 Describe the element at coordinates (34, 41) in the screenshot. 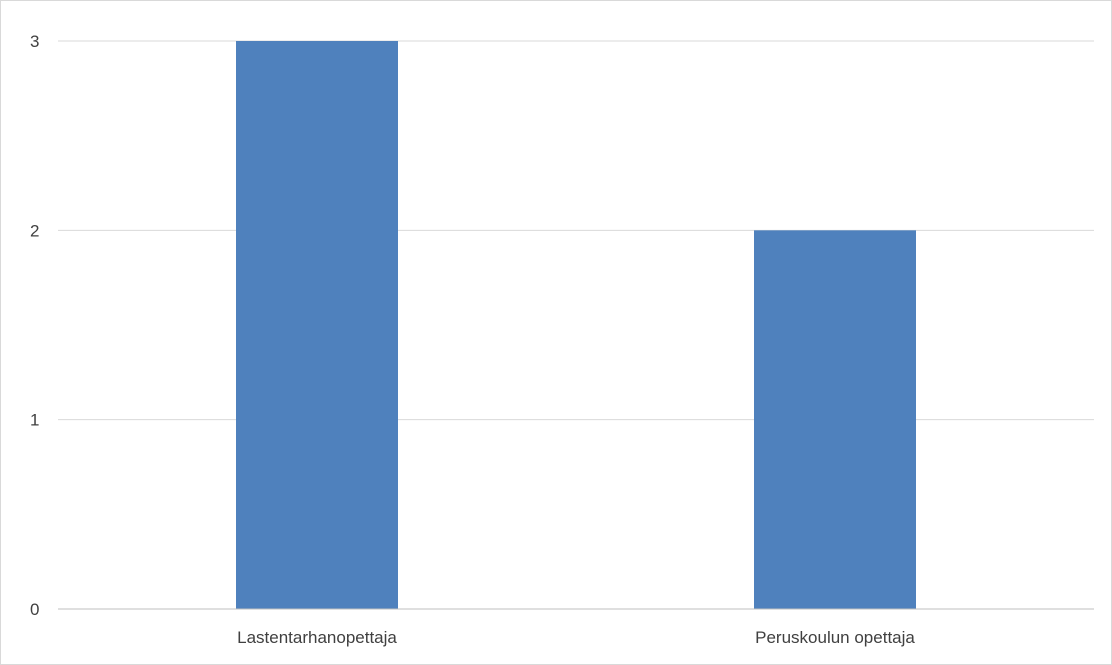

I see `y-tick-label-3: 3` at that location.